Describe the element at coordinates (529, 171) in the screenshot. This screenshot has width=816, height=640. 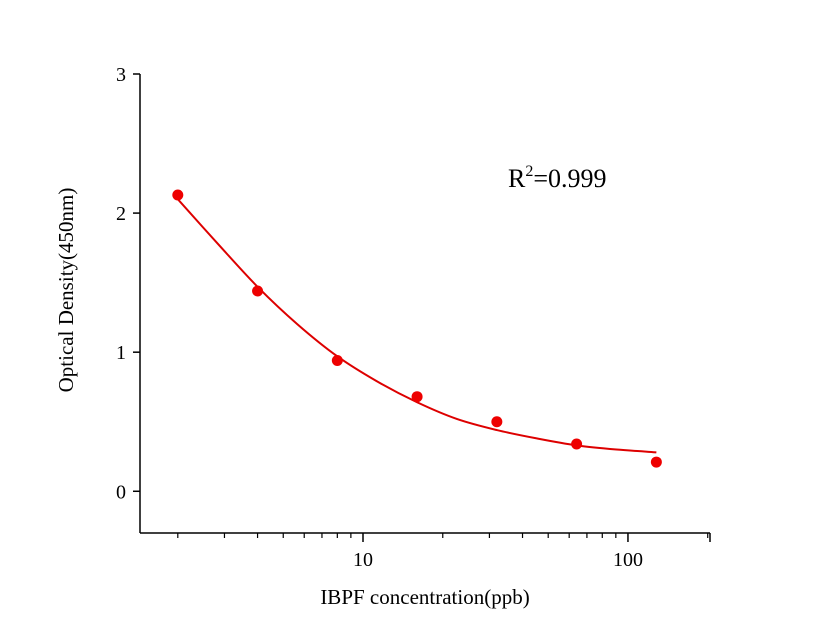
I see `r-squared-sup: 2` at that location.